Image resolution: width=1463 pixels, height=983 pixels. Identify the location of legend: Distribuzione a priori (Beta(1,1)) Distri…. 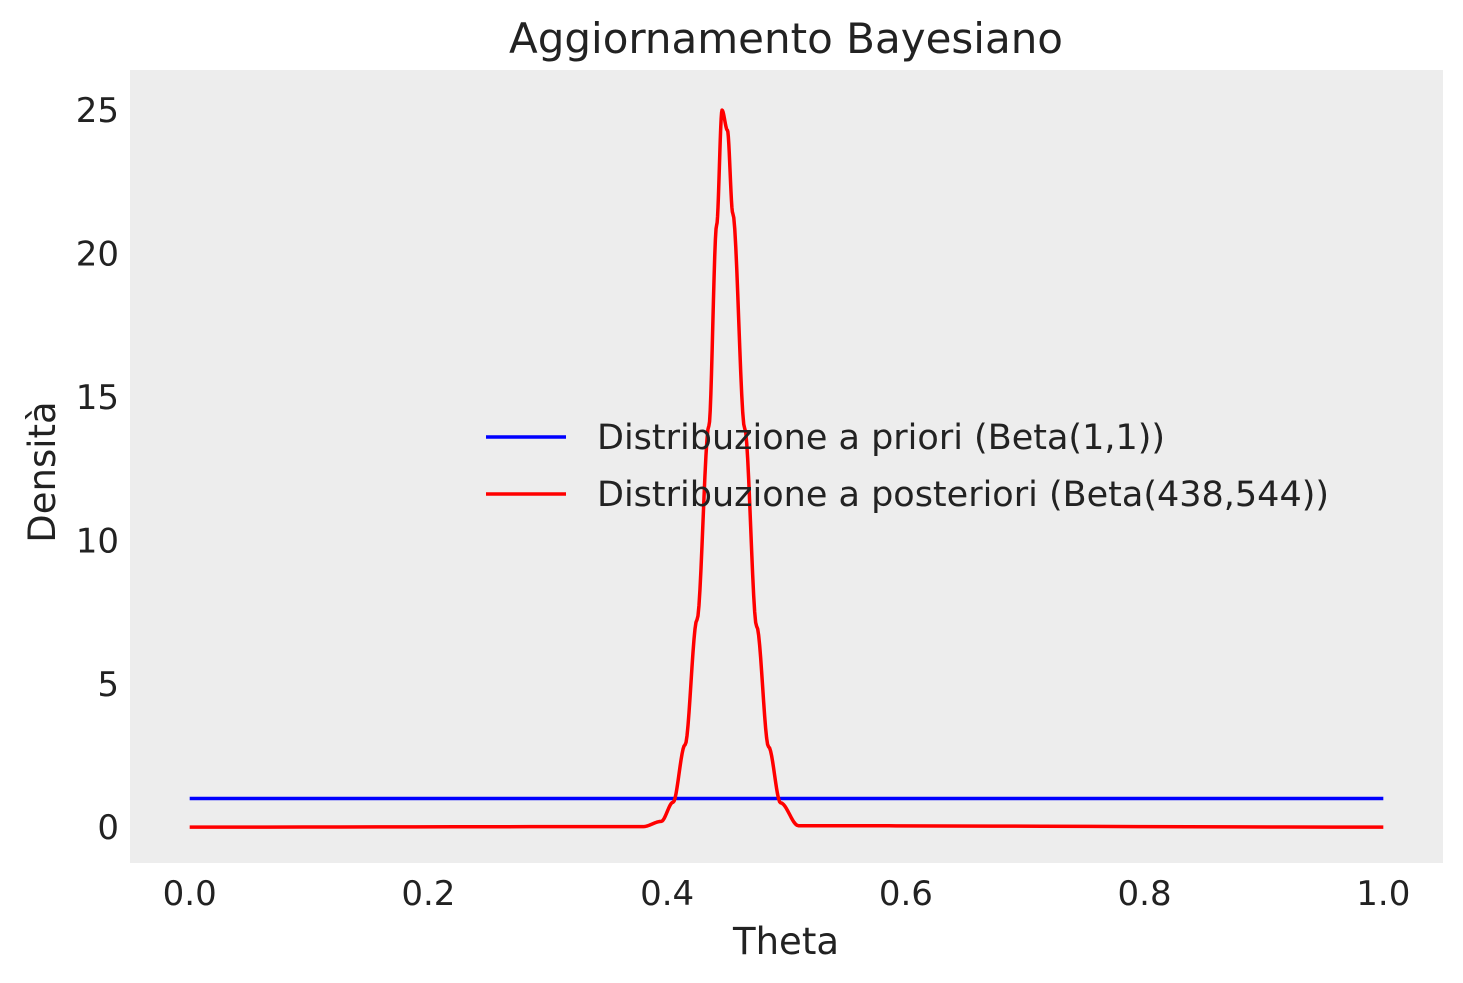
(907, 466).